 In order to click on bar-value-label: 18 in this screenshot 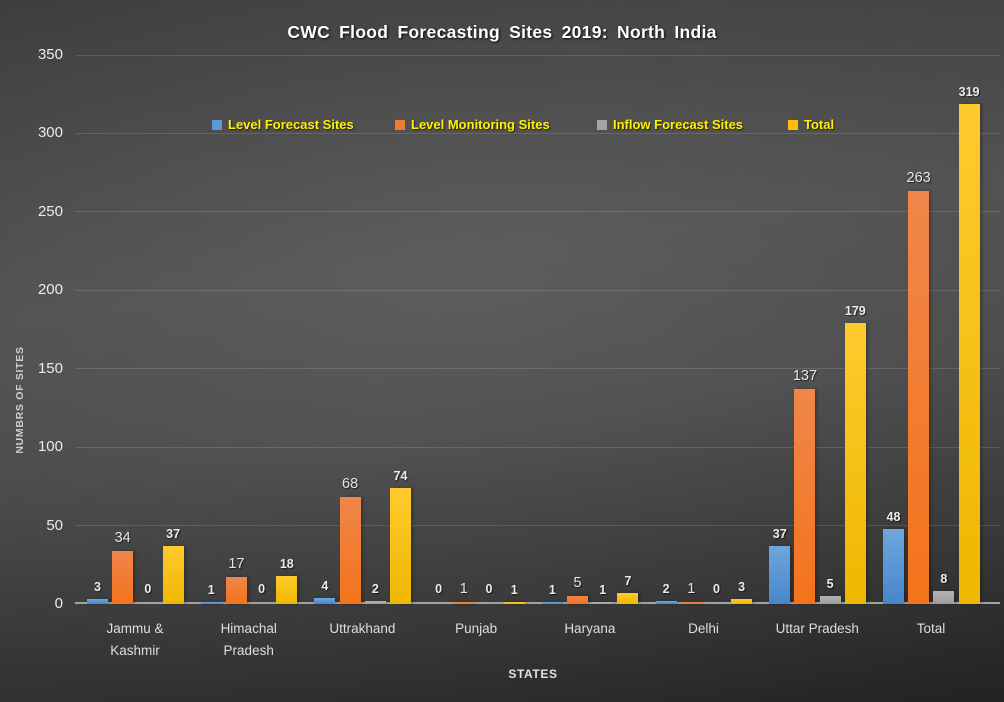, I will do `click(286, 563)`.